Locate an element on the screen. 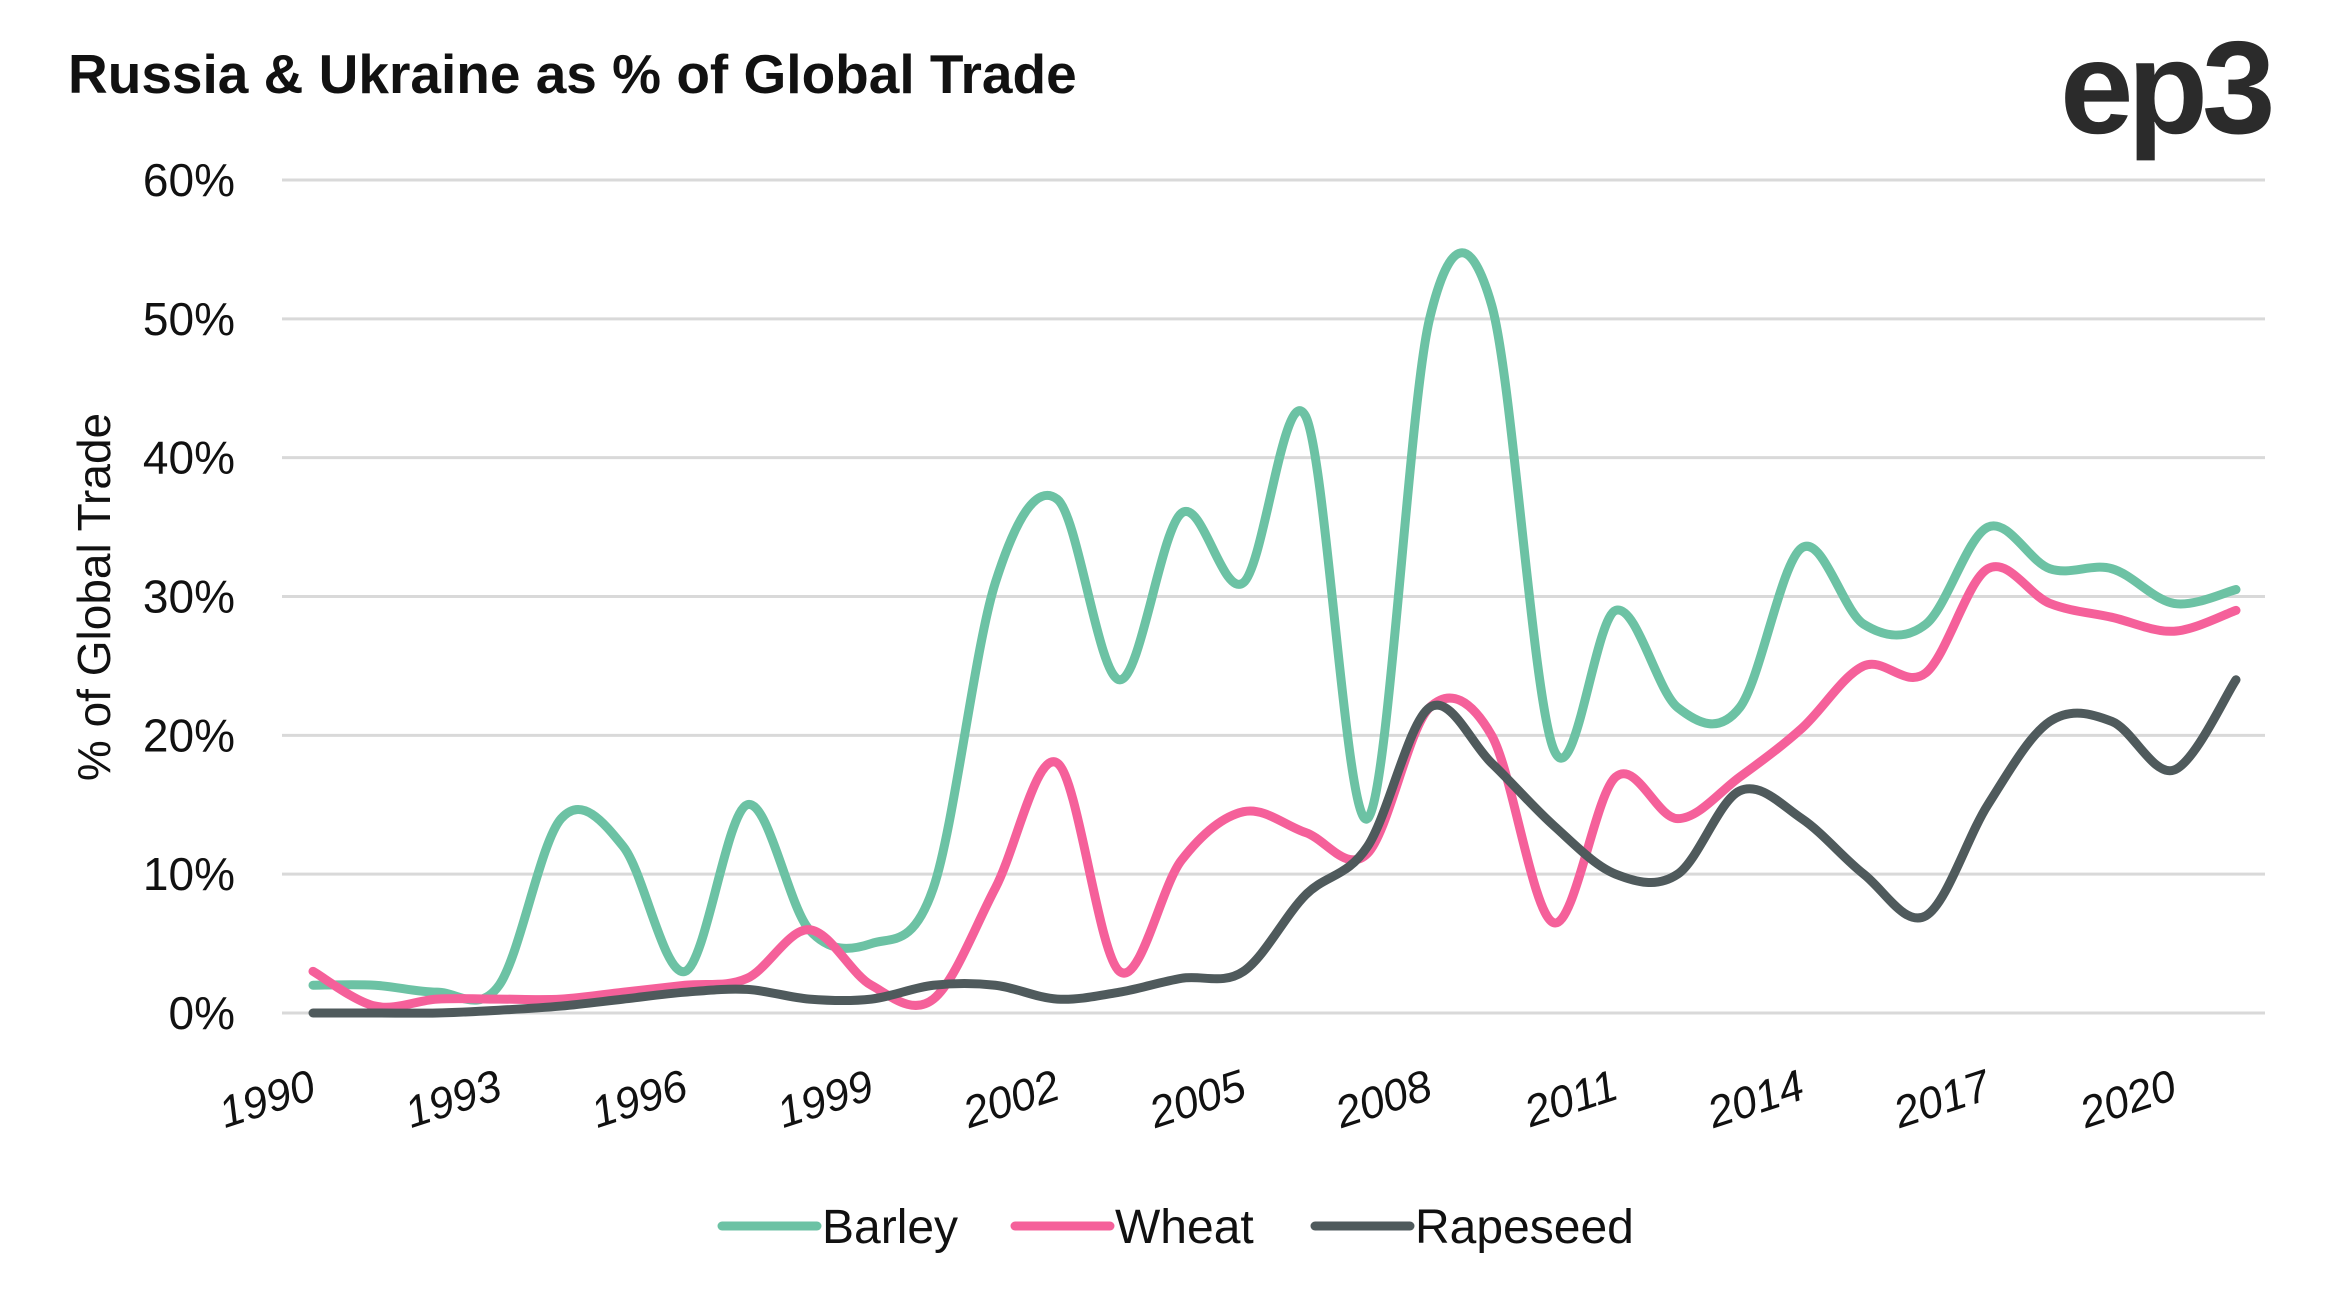  x-tick-label: 1996 is located at coordinates (639, 1099).